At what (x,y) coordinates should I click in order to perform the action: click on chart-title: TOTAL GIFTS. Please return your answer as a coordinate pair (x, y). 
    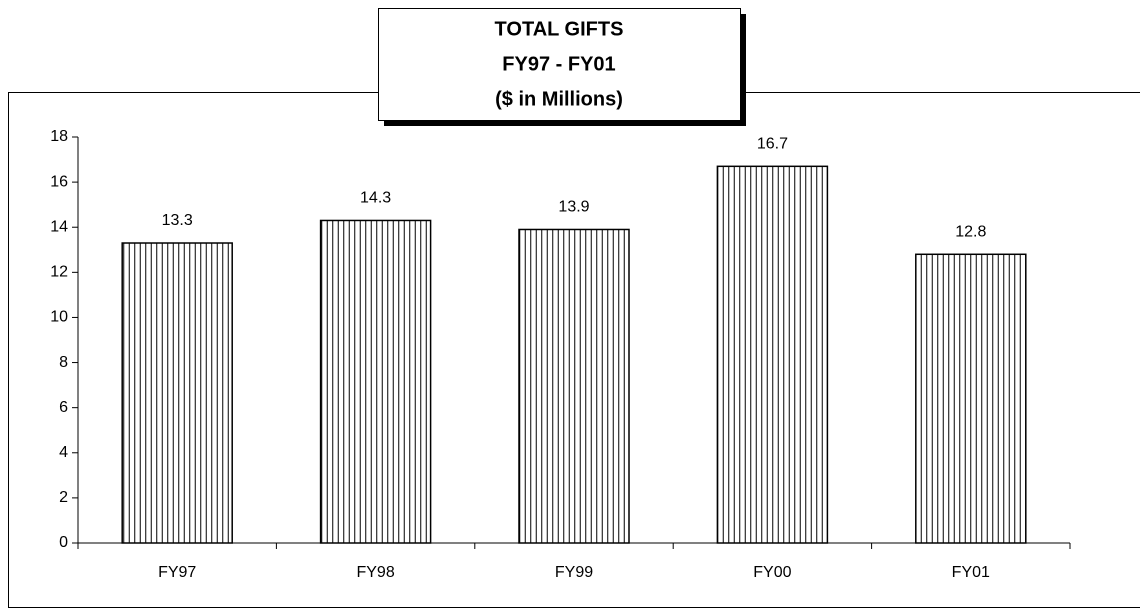
    Looking at the image, I should click on (559, 29).